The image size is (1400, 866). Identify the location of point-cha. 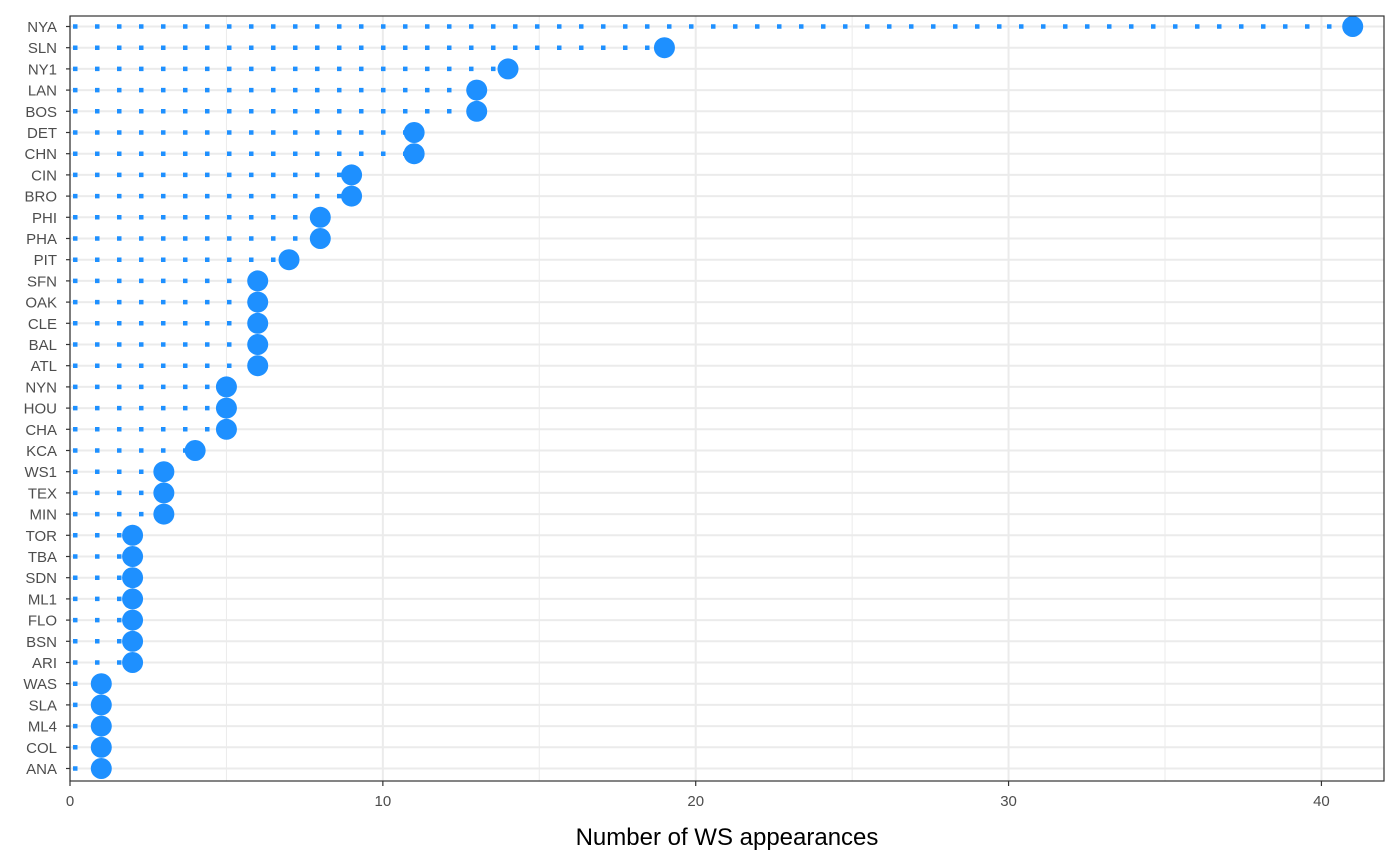
(226, 429).